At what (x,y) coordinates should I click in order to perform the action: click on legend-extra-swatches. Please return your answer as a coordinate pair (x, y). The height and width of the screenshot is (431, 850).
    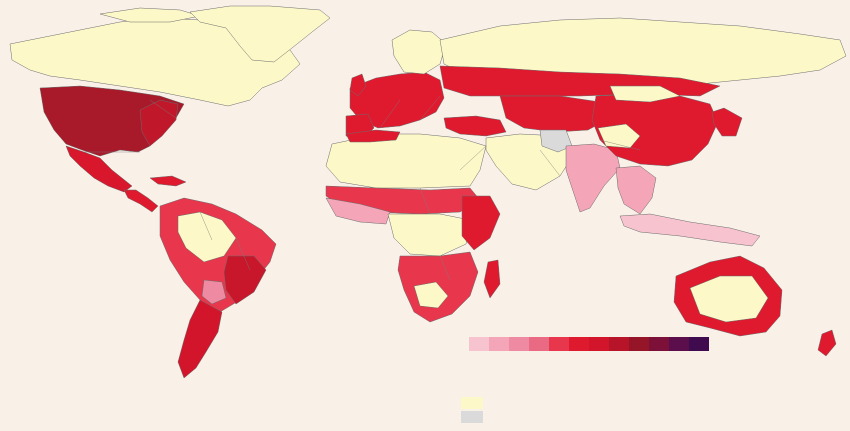
    Looking at the image, I should click on (472, 411).